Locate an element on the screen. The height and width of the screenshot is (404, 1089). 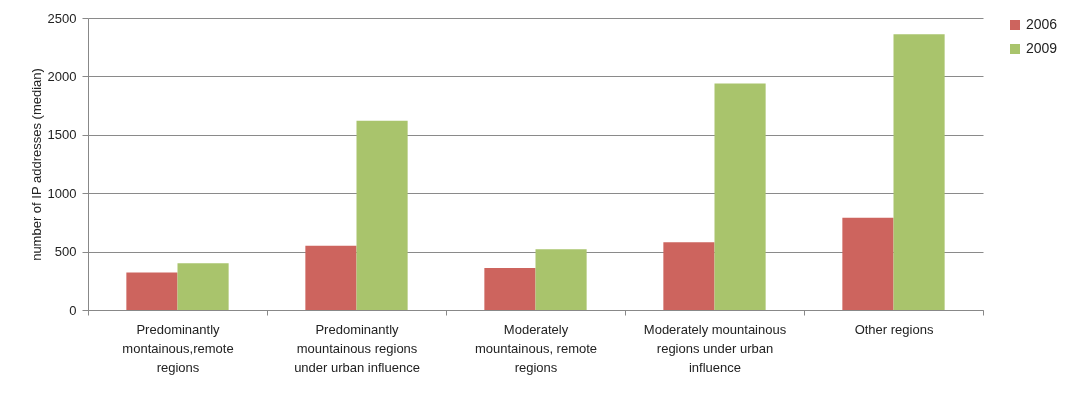
x-tick-label: Other regions is located at coordinates (894, 329).